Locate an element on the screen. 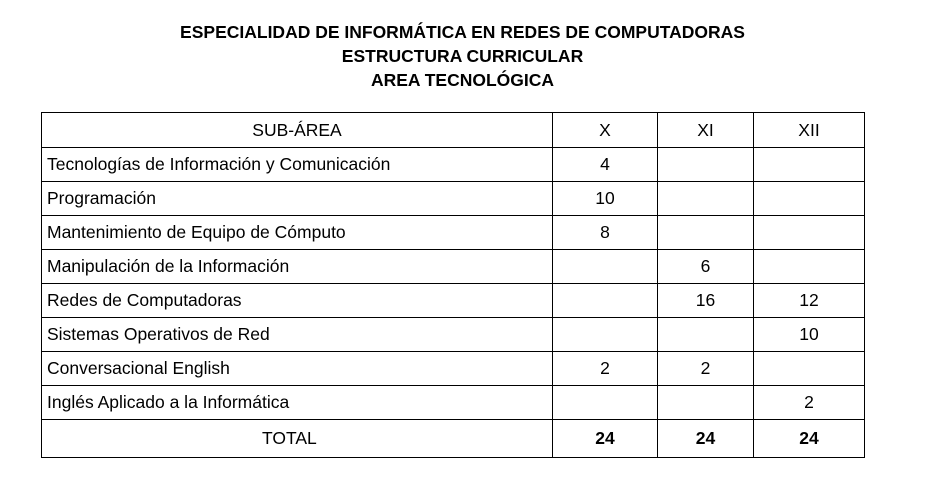  column-header-subarea: SUB-ÁREA is located at coordinates (297, 130).